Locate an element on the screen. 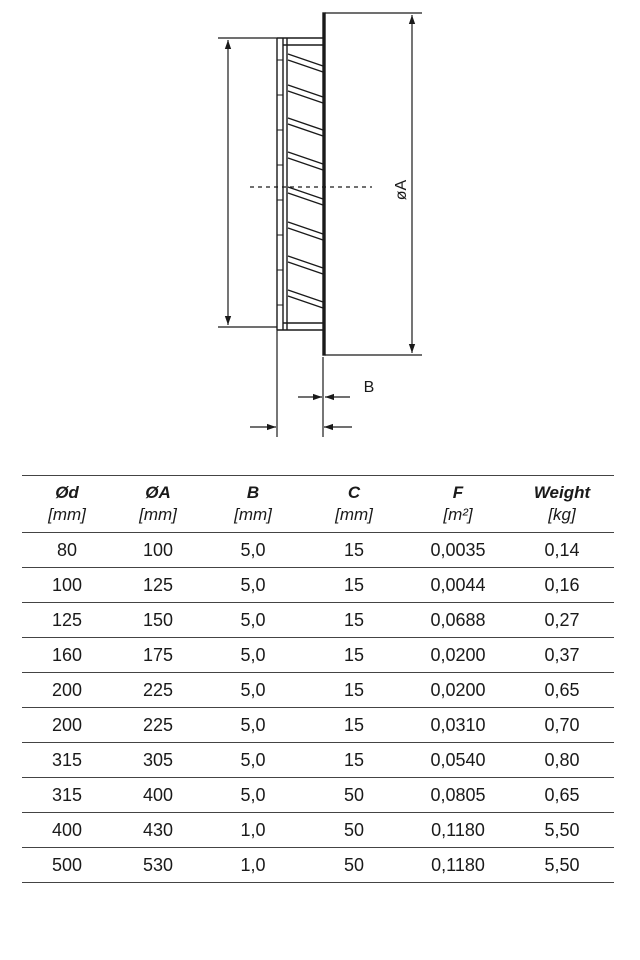 This screenshot has height=960, width=640. table-cell: 0,70 is located at coordinates (562, 725).